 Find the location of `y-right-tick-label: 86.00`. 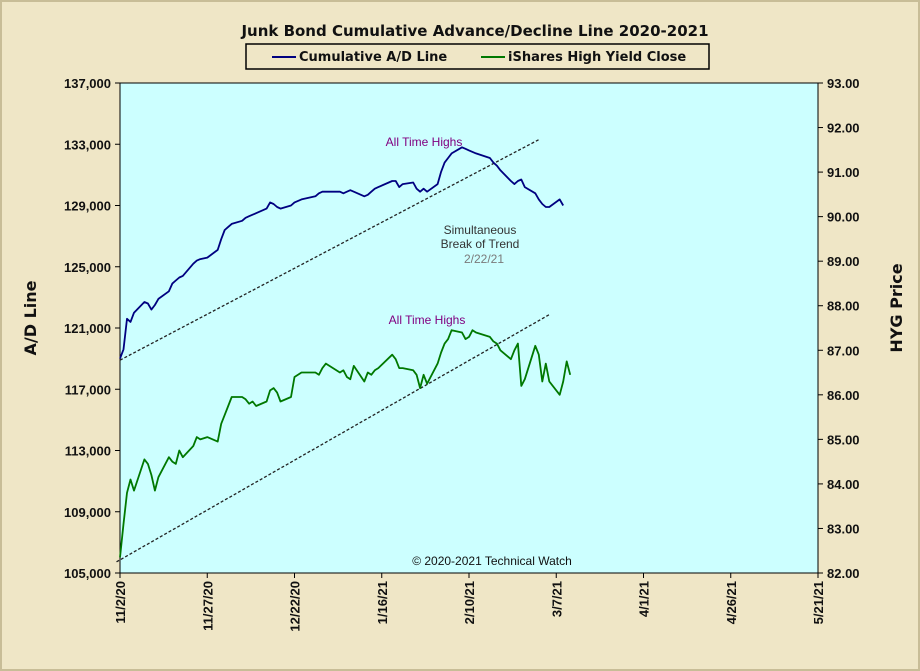

y-right-tick-label: 86.00 is located at coordinates (843, 395).